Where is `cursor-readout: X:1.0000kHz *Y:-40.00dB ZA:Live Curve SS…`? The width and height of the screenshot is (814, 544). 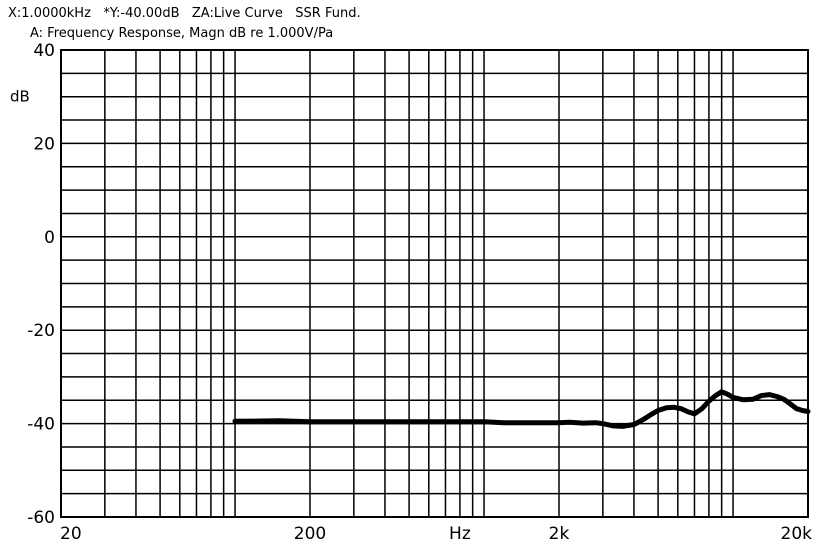
cursor-readout: X:1.0000kHz *Y:-40.00dB ZA:Live Curve SS… is located at coordinates (184, 13).